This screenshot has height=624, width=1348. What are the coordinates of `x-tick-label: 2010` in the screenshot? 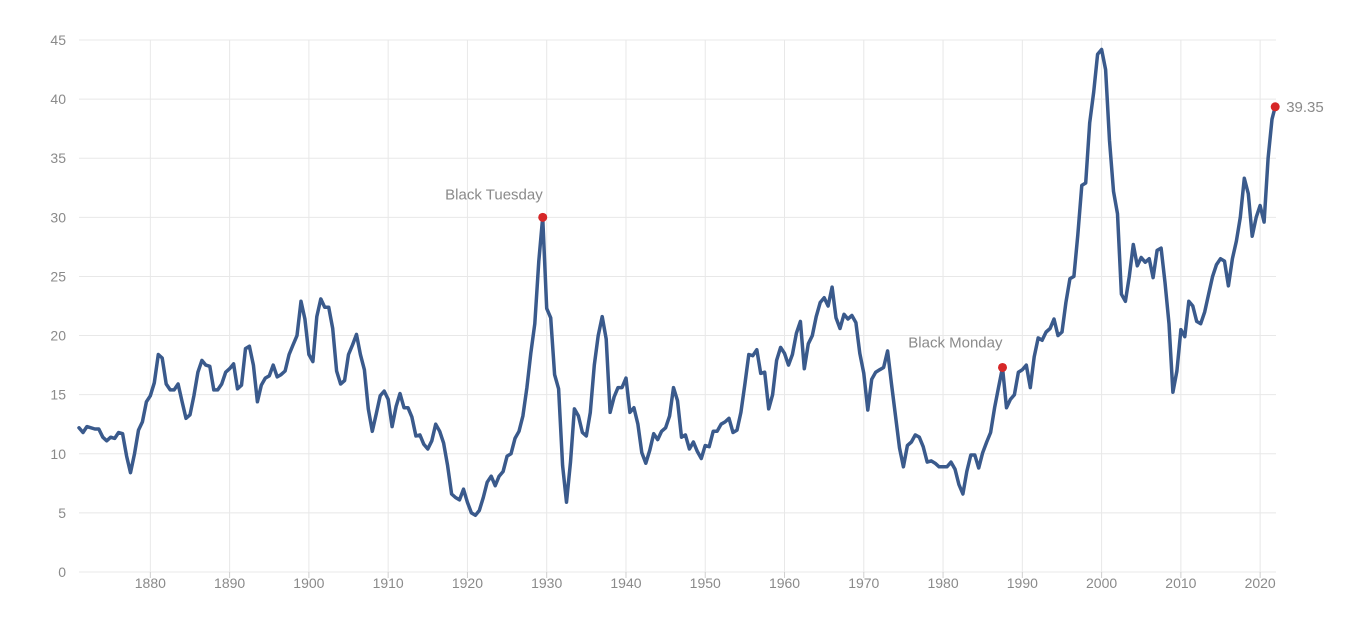 It's located at (1180, 583).